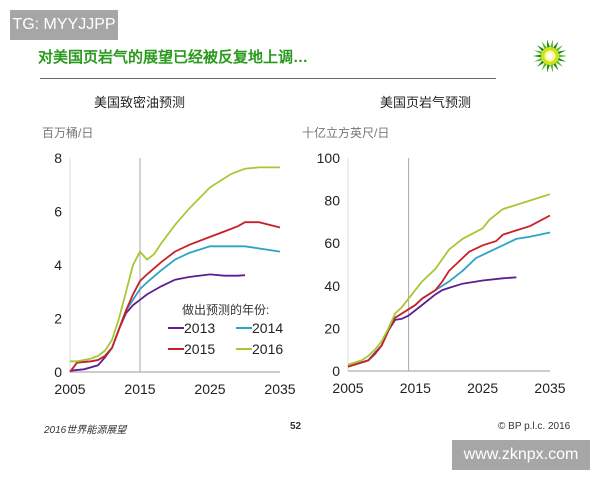  Describe the element at coordinates (68, 133) in the screenshot. I see `chart1-unit-label: 百万桶/日` at that location.